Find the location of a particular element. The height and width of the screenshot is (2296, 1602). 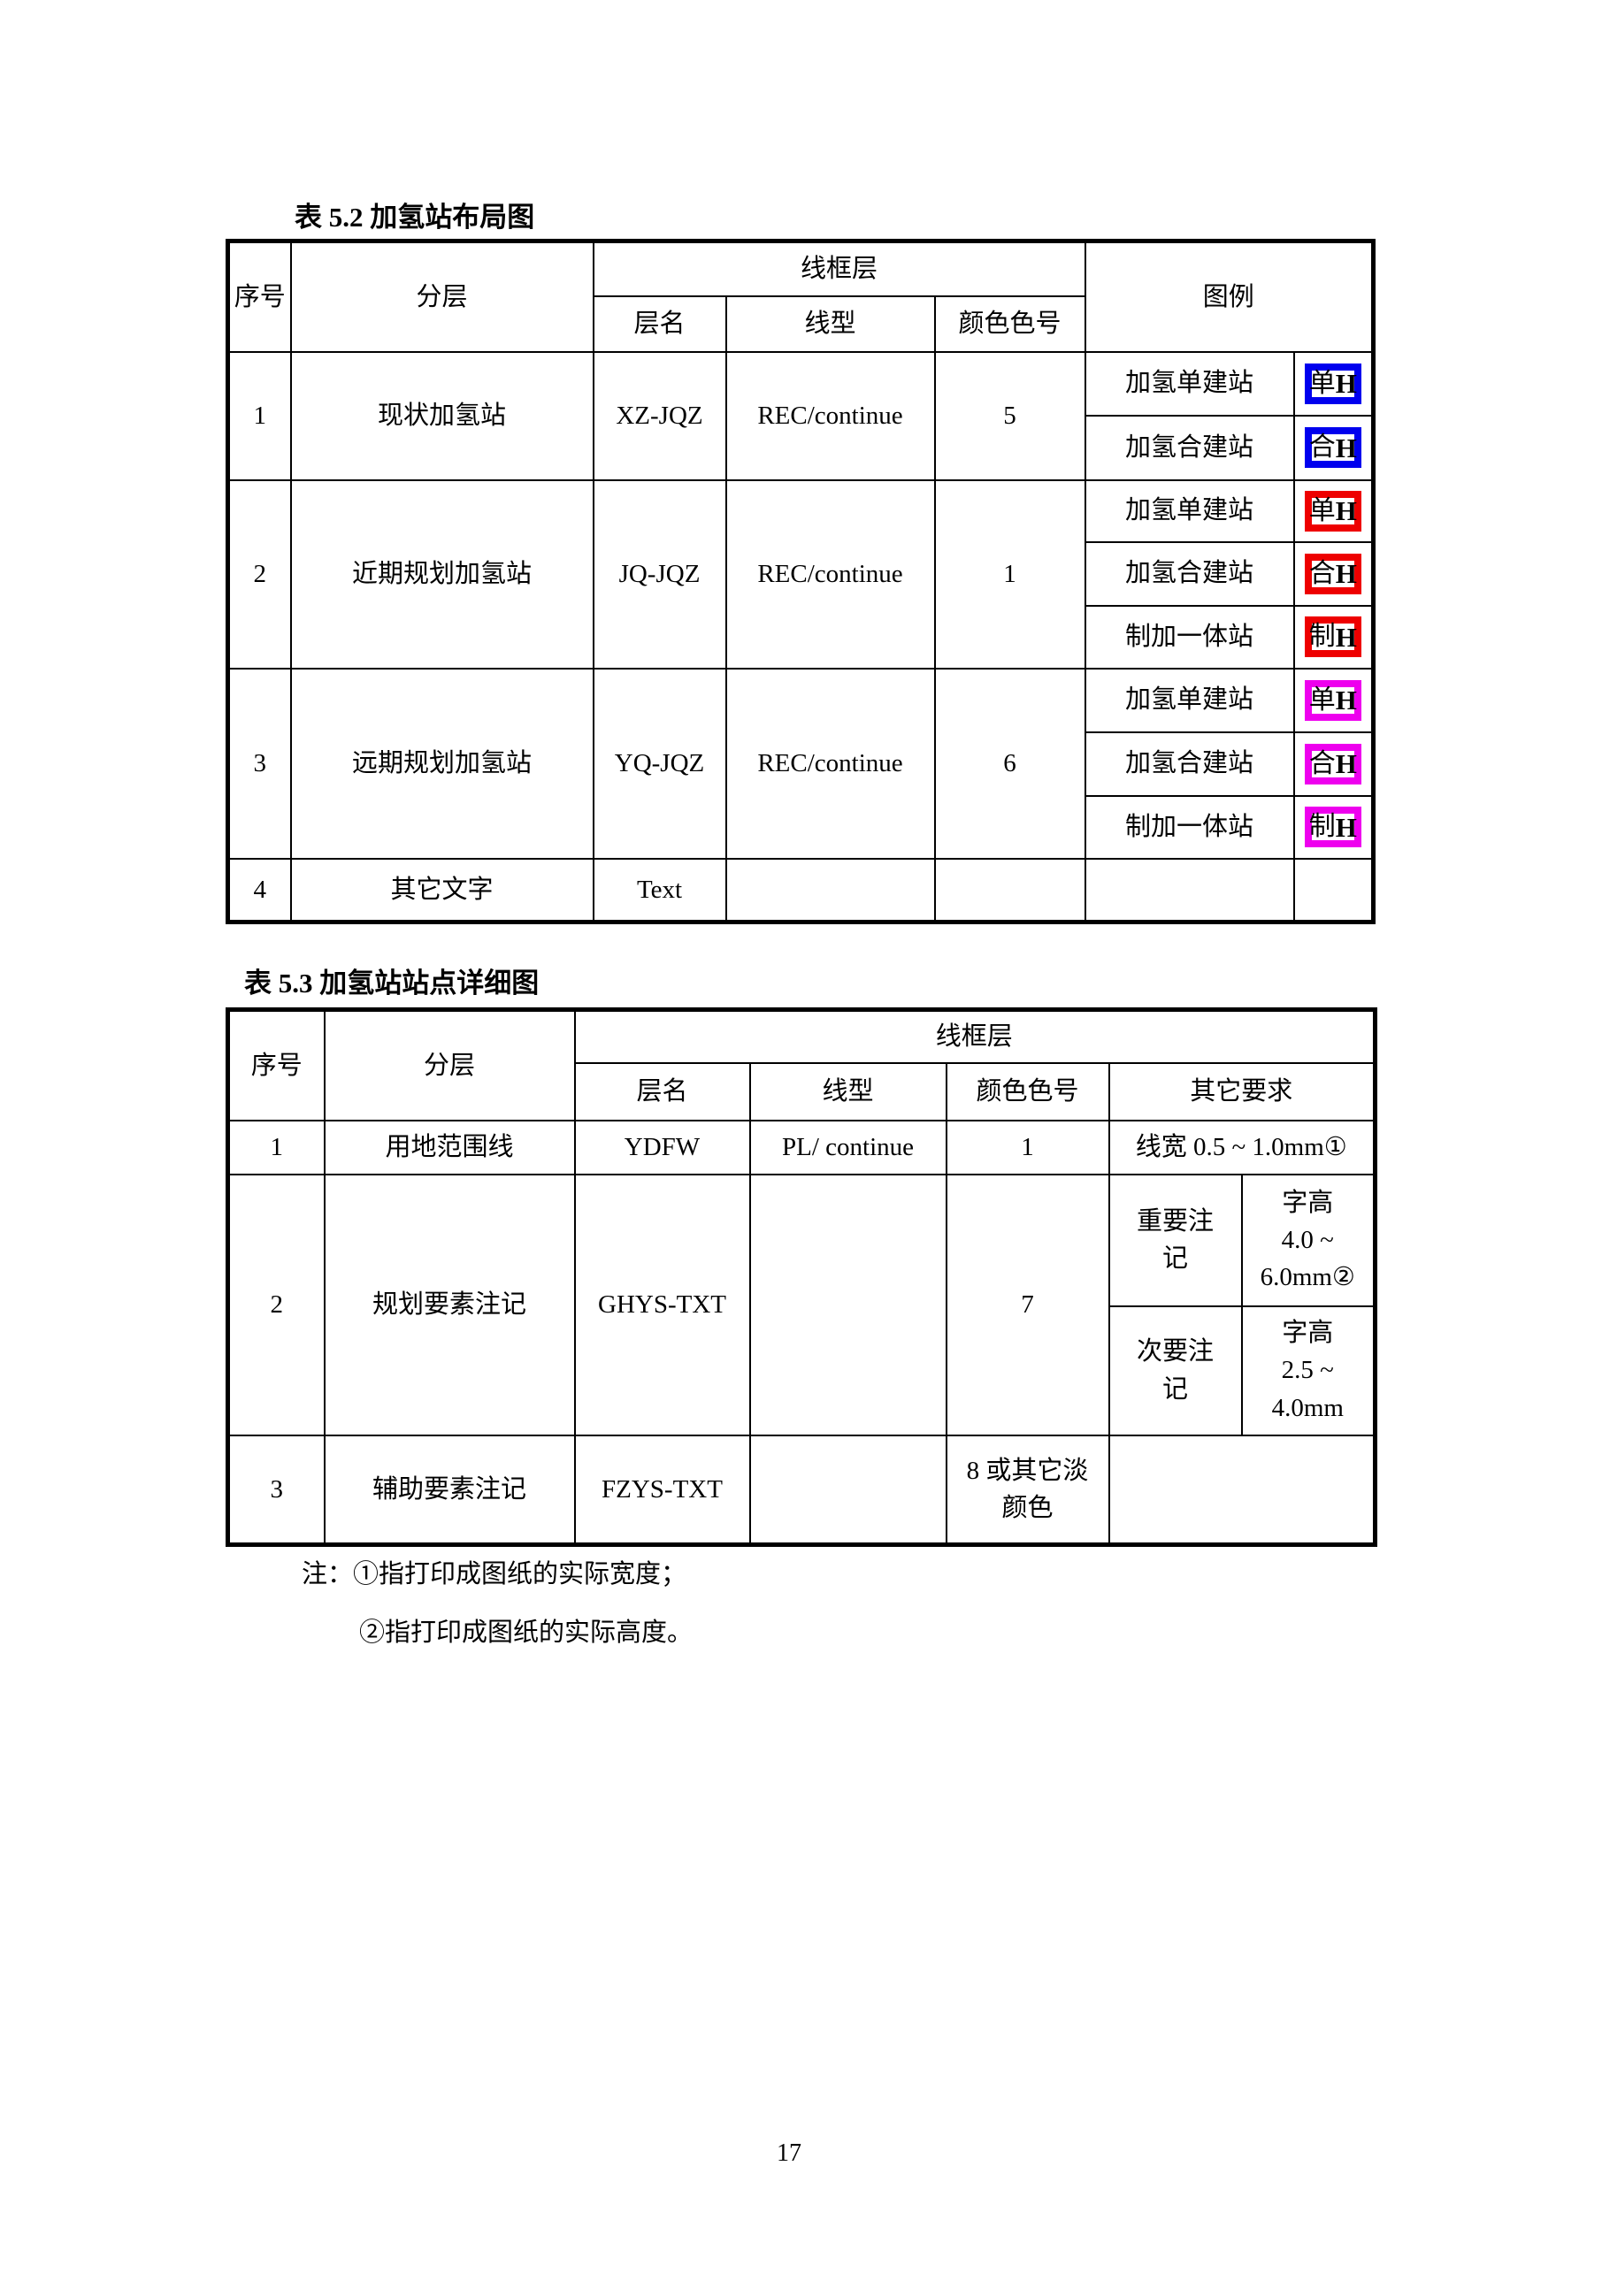

t52-header-color-no: 颜色色号 is located at coordinates (1009, 324).